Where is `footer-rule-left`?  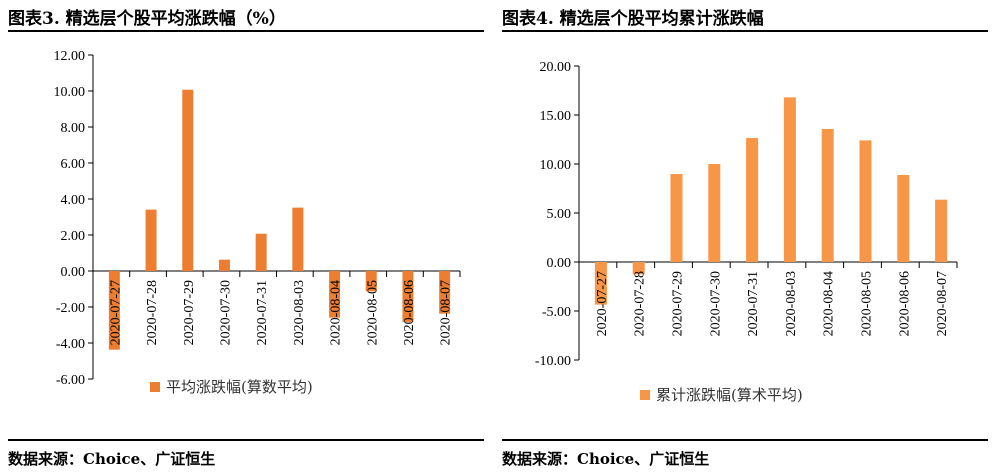
footer-rule-left is located at coordinates (246, 440).